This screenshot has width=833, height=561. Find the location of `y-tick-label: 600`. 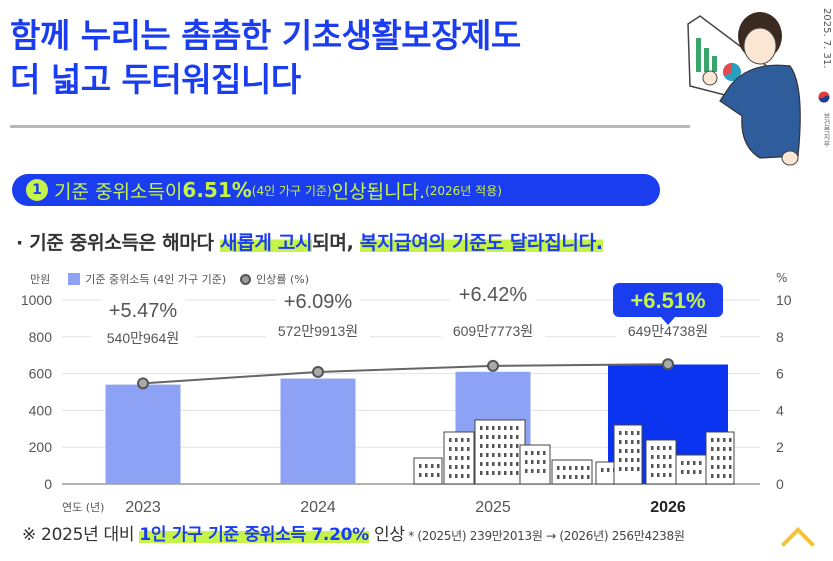

y-tick-label: 600 is located at coordinates (41, 374).